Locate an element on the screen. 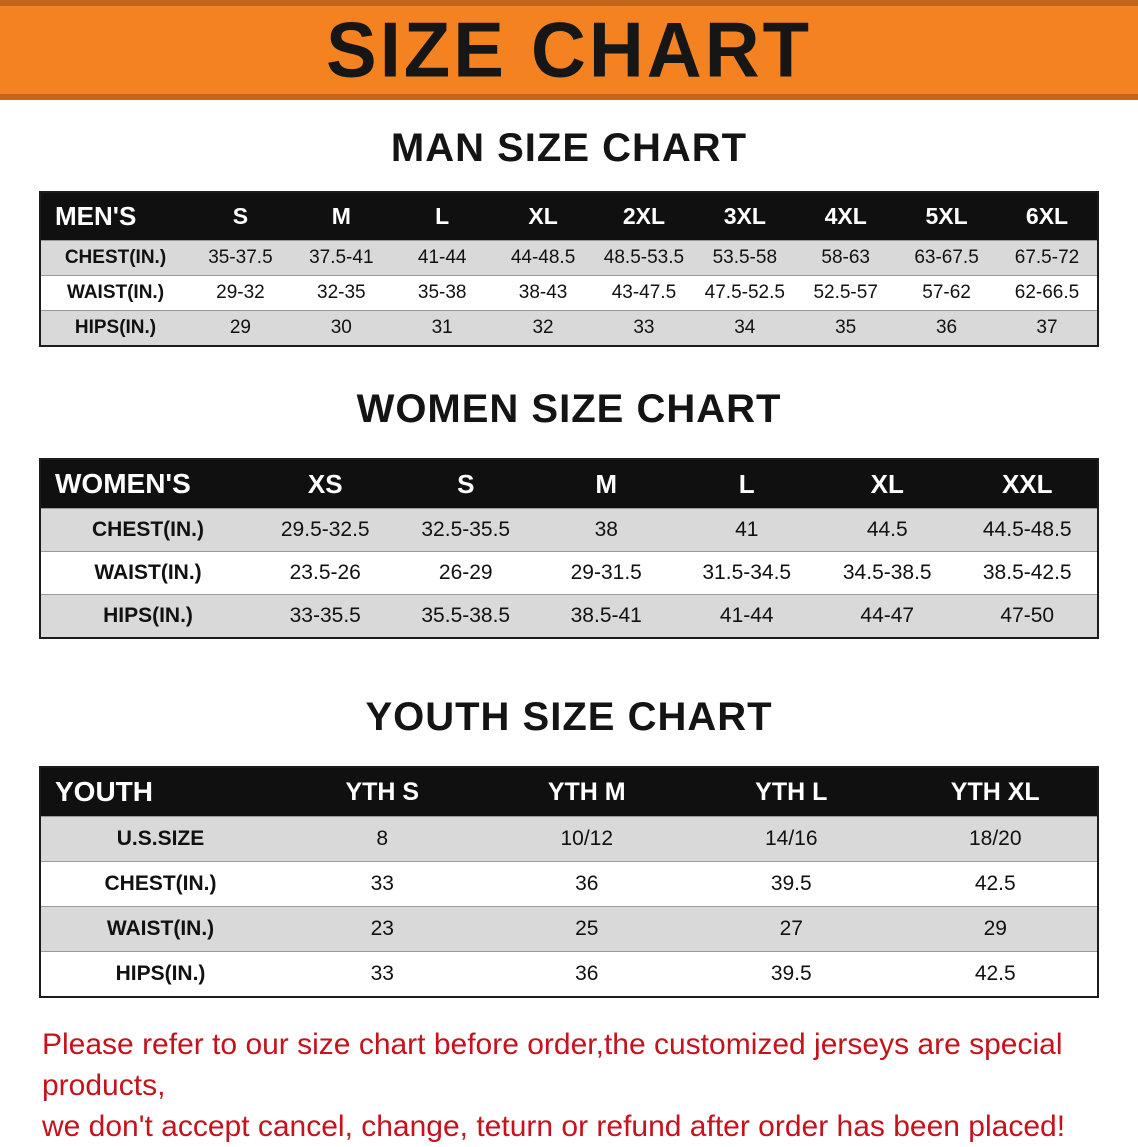 The height and width of the screenshot is (1147, 1138). value-cell: 47.5-52.5 is located at coordinates (744, 292).